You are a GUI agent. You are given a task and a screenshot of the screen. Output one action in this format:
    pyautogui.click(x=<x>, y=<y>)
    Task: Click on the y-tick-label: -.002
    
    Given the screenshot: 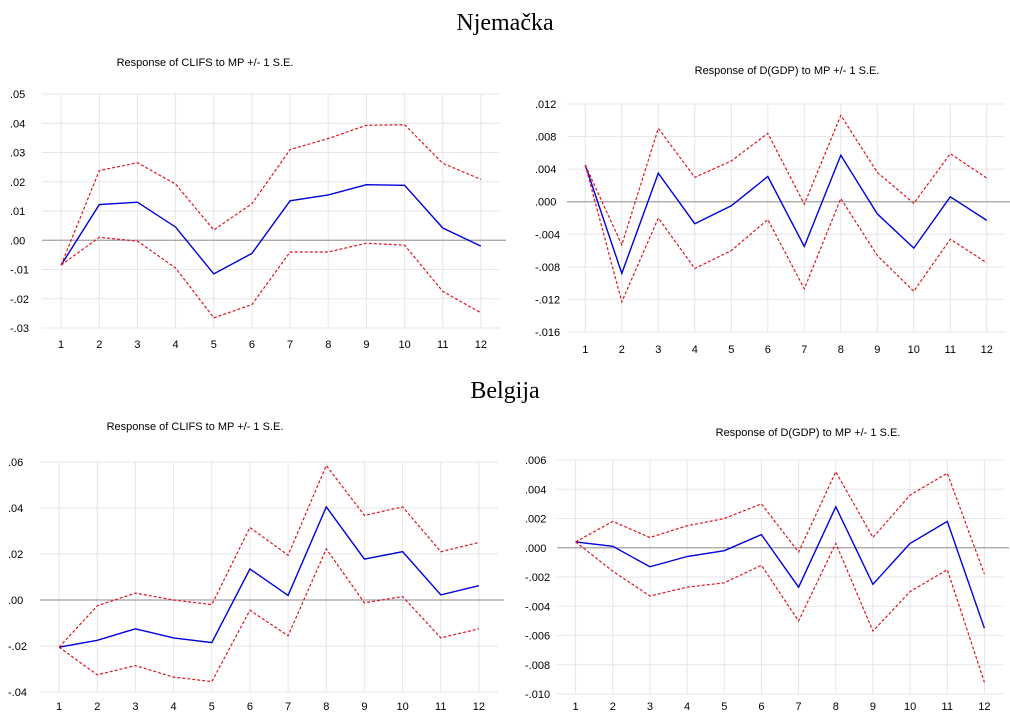 What is the action you would take?
    pyautogui.click(x=537, y=578)
    